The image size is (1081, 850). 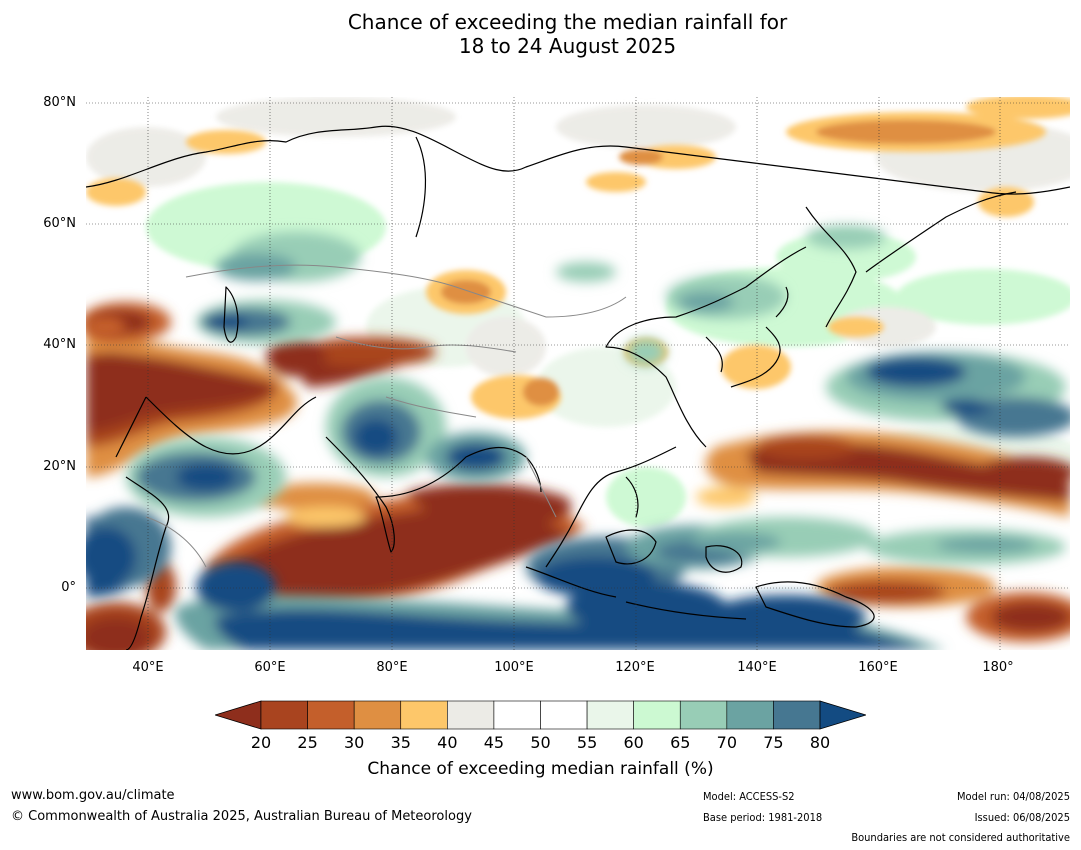 What do you see at coordinates (307, 742) in the screenshot?
I see `colorbar-tick-label: 25` at bounding box center [307, 742].